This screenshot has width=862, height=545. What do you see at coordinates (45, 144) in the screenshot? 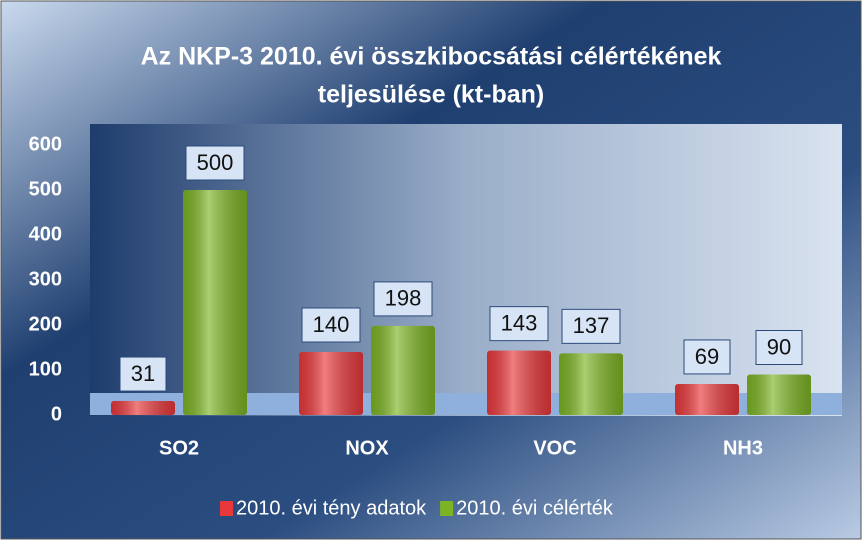
I see `y-tick-label: 600` at bounding box center [45, 144].